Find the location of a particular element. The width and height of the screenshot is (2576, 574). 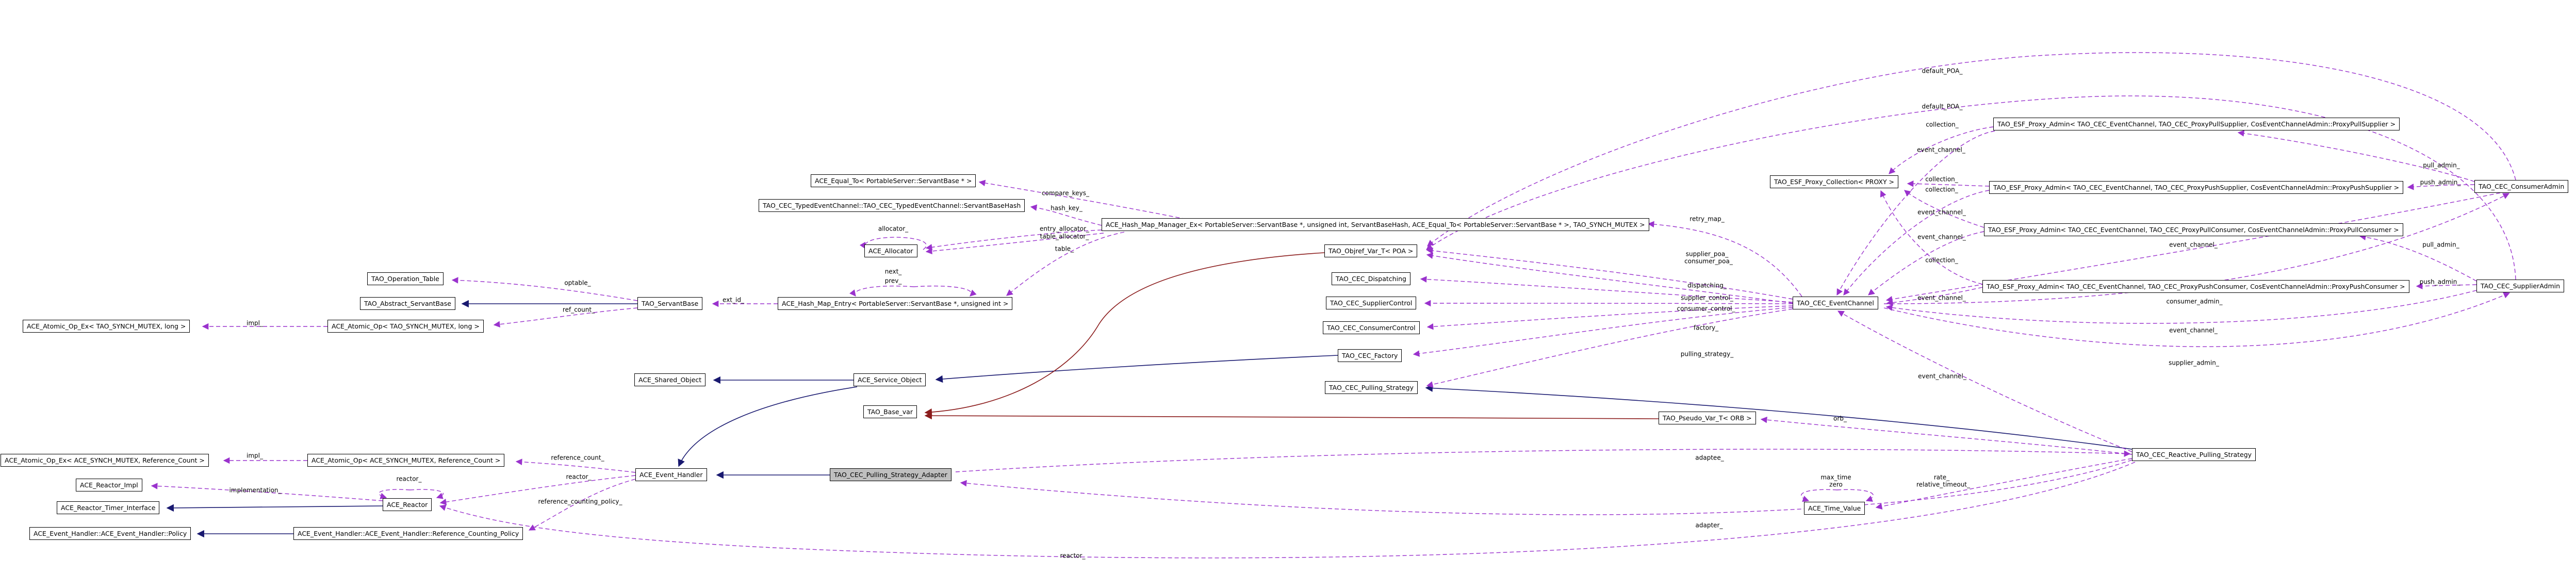

edge-usage-defaultpoa-consumer is located at coordinates (1972, 149).